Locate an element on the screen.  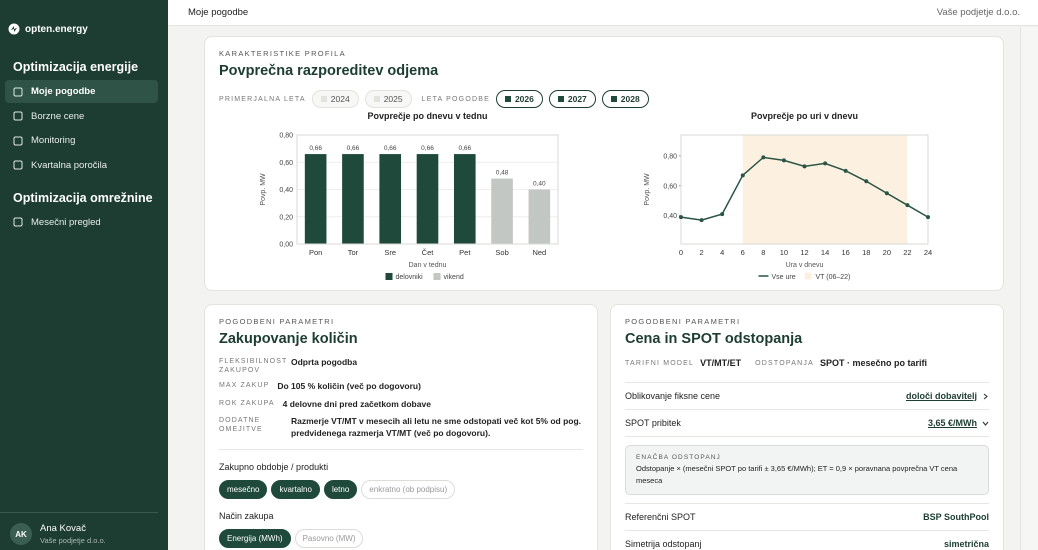
eyebrow: POGODBENI PARAMETRI is located at coordinates (683, 321).